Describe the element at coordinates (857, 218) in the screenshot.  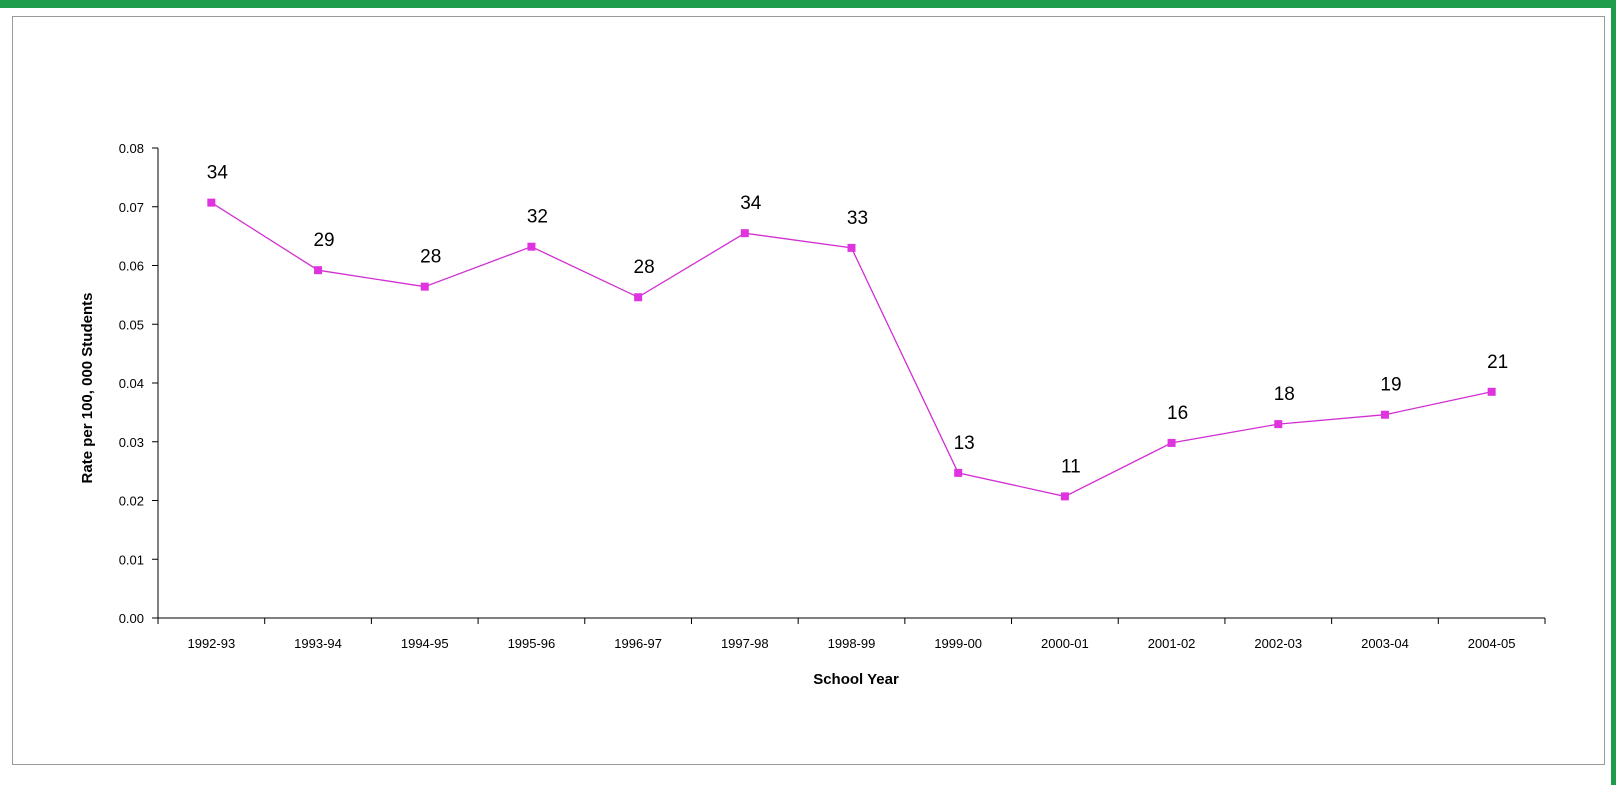
I see `data-label: 33` at that location.